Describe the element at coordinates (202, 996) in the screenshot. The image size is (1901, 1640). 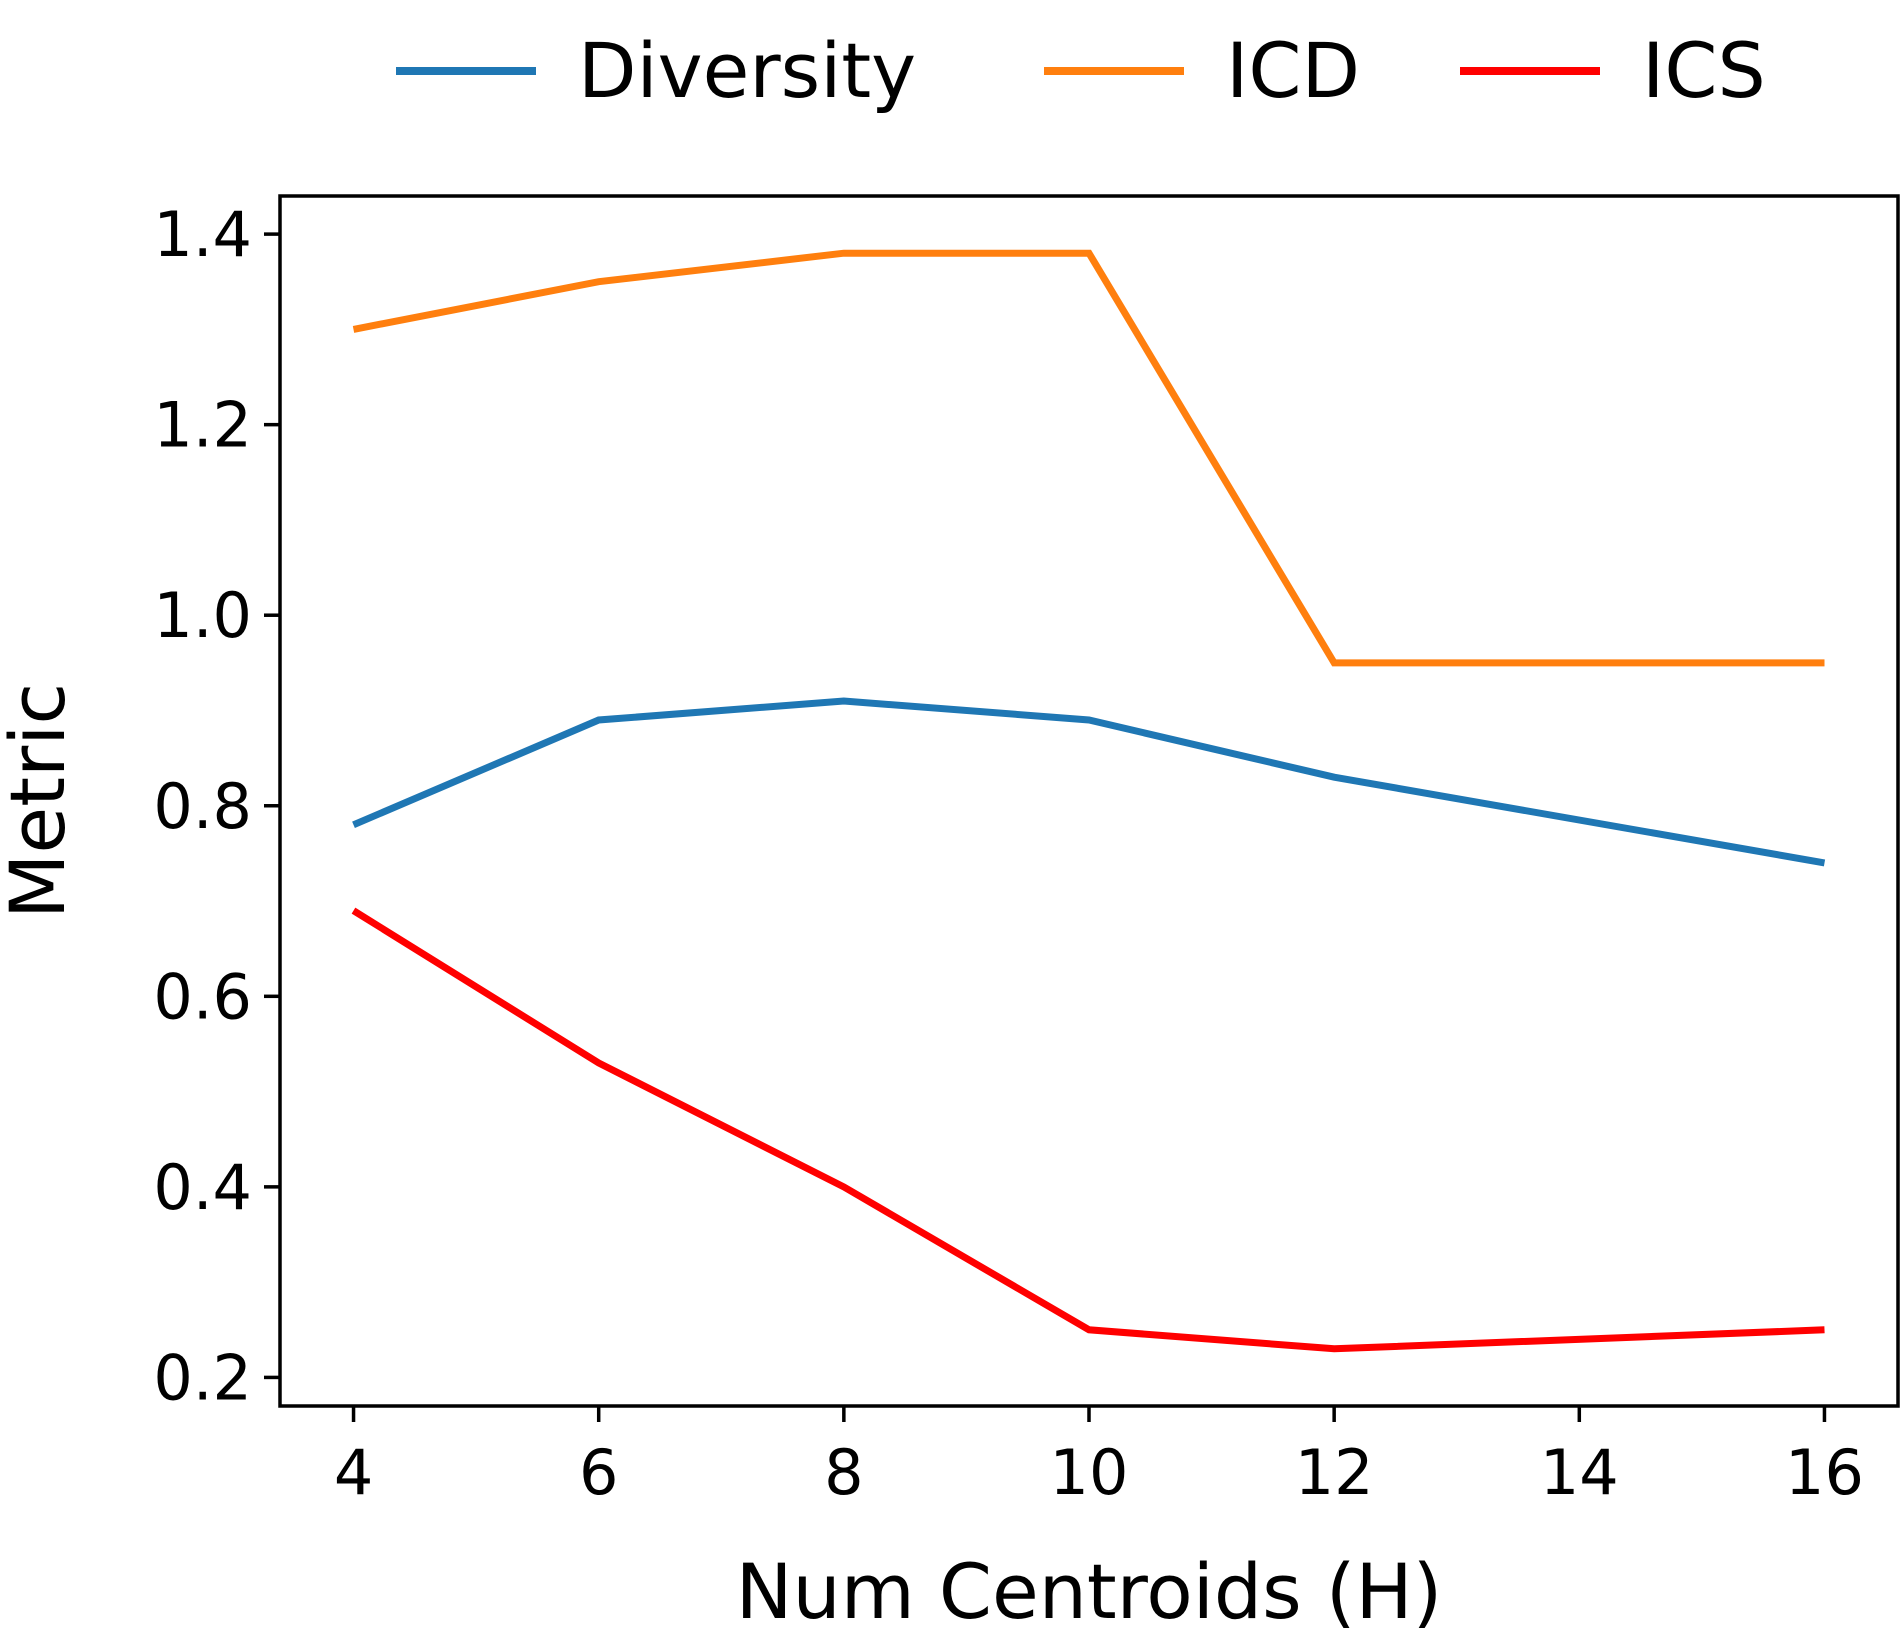
I see `y-tick-label: 0.6` at that location.